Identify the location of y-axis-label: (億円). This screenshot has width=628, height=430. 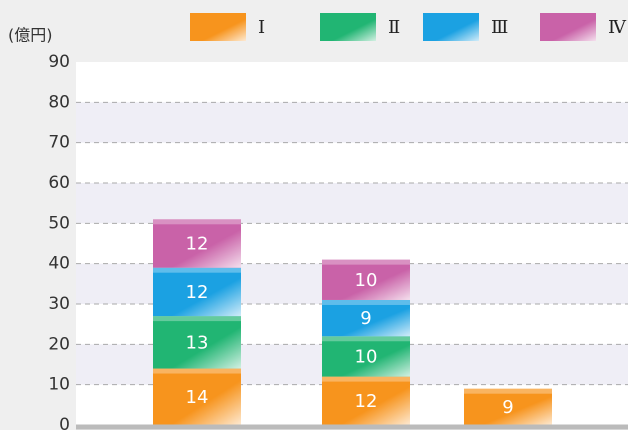
(30, 35).